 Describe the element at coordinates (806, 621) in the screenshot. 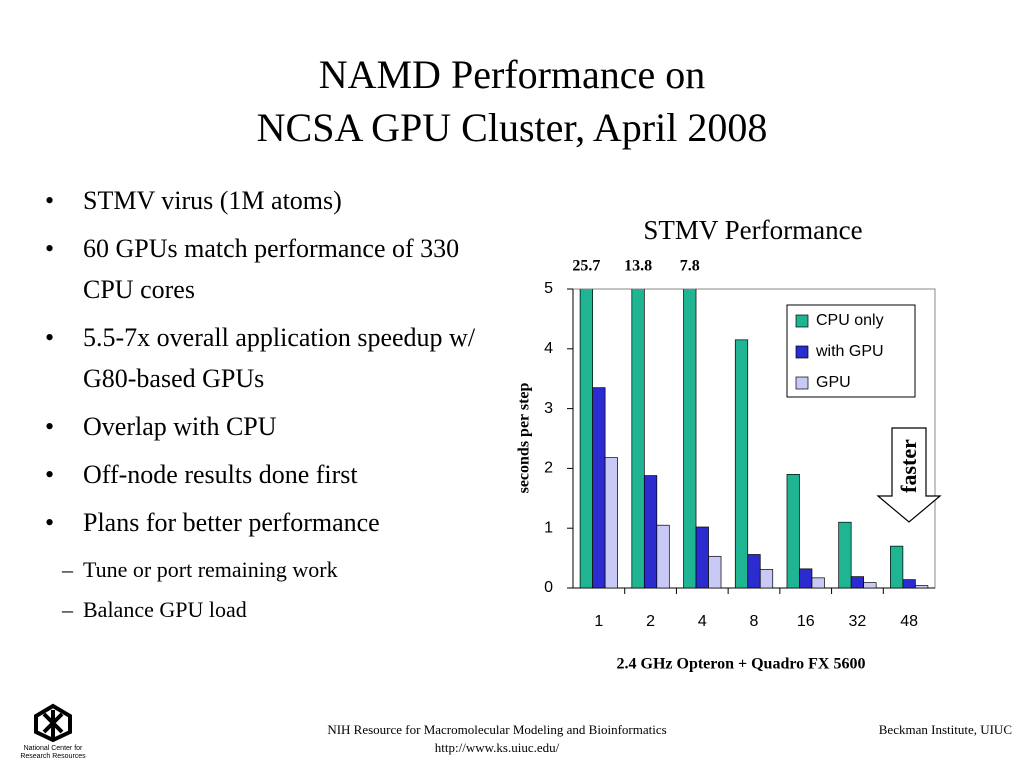

I see `x-tick-label: 16` at that location.